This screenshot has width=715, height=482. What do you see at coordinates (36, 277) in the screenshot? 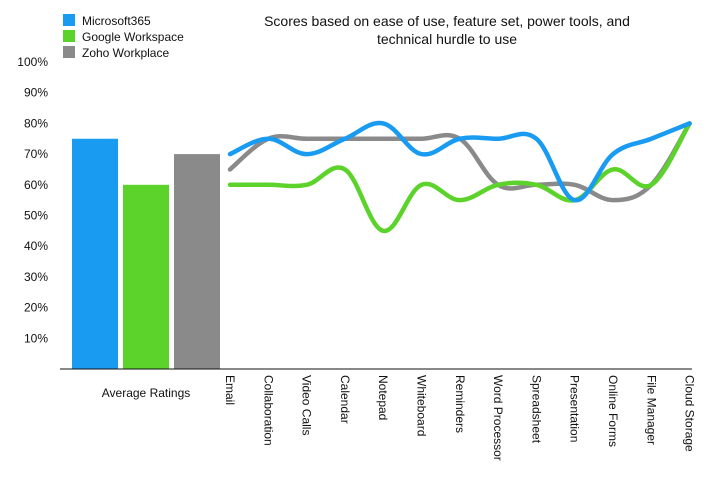
I see `y-tick-label: 30%` at bounding box center [36, 277].